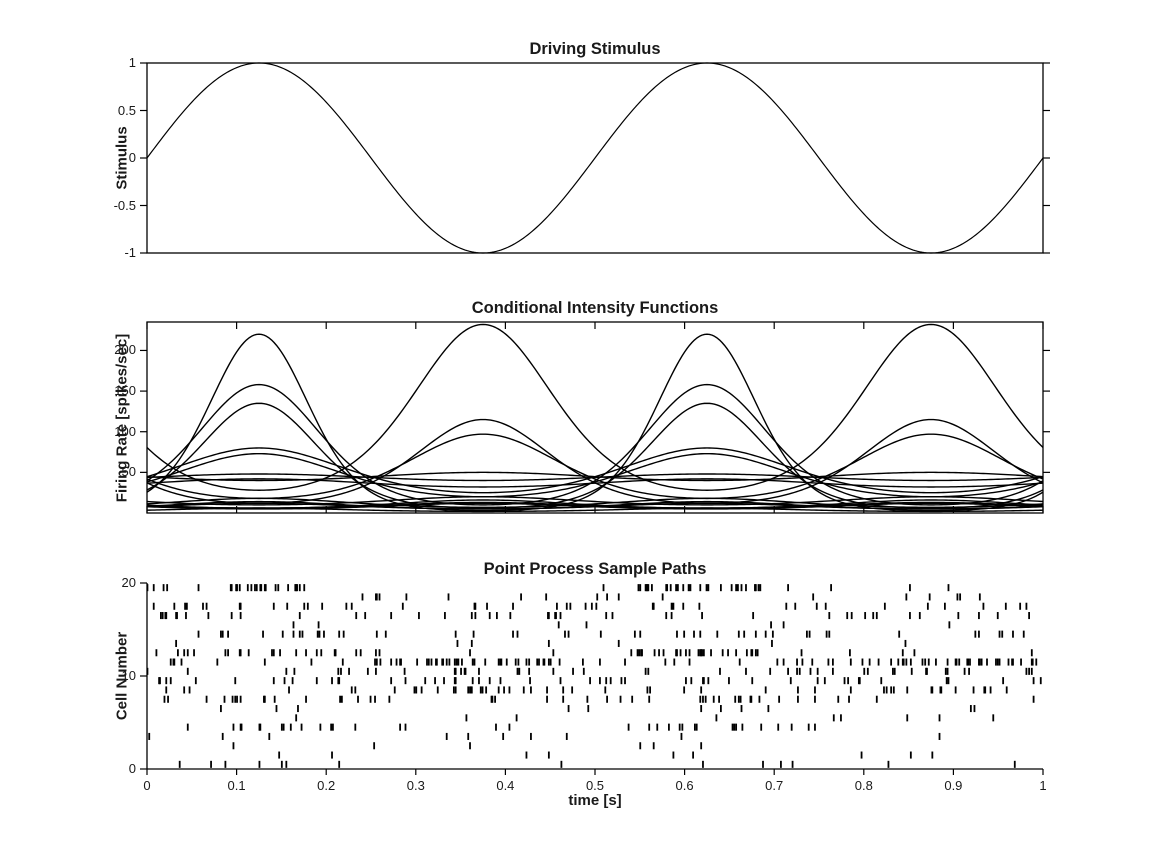 This screenshot has height=864, width=1152. Describe the element at coordinates (1043, 785) in the screenshot. I see `raster-xtick-label: 1` at that location.